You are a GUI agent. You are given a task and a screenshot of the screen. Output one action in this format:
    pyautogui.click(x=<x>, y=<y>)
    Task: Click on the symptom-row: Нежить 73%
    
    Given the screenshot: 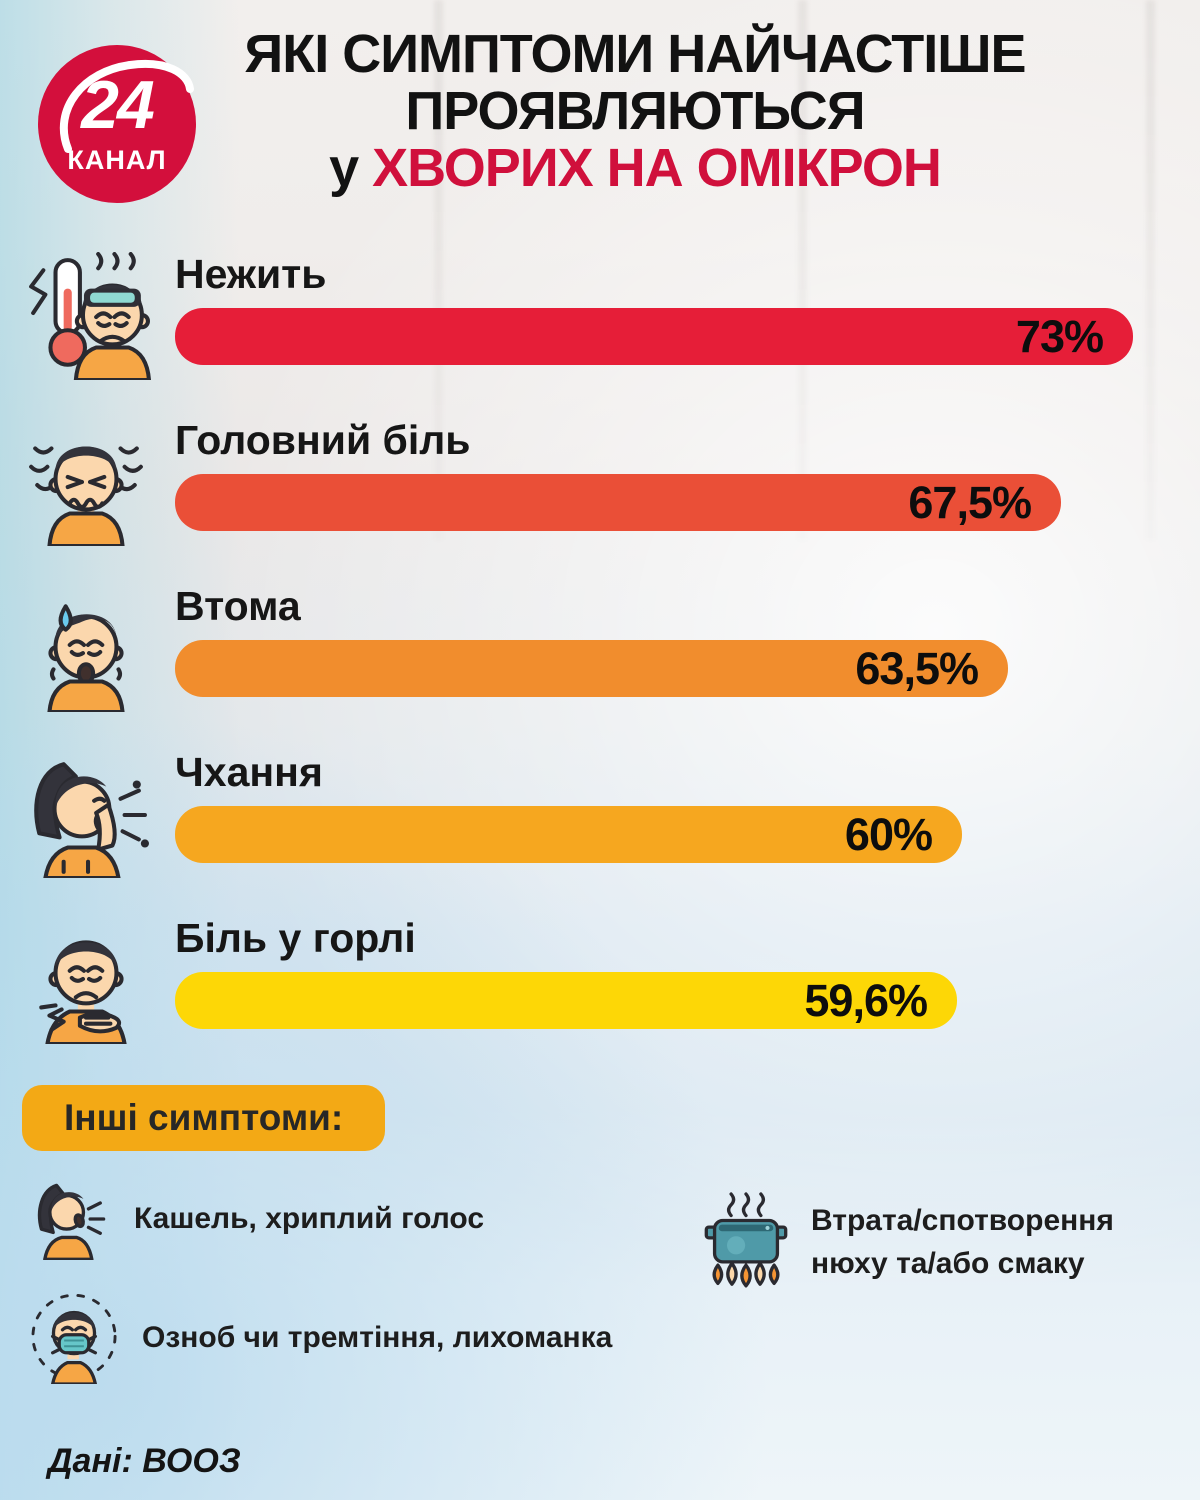 What is the action you would take?
    pyautogui.click(x=600, y=331)
    